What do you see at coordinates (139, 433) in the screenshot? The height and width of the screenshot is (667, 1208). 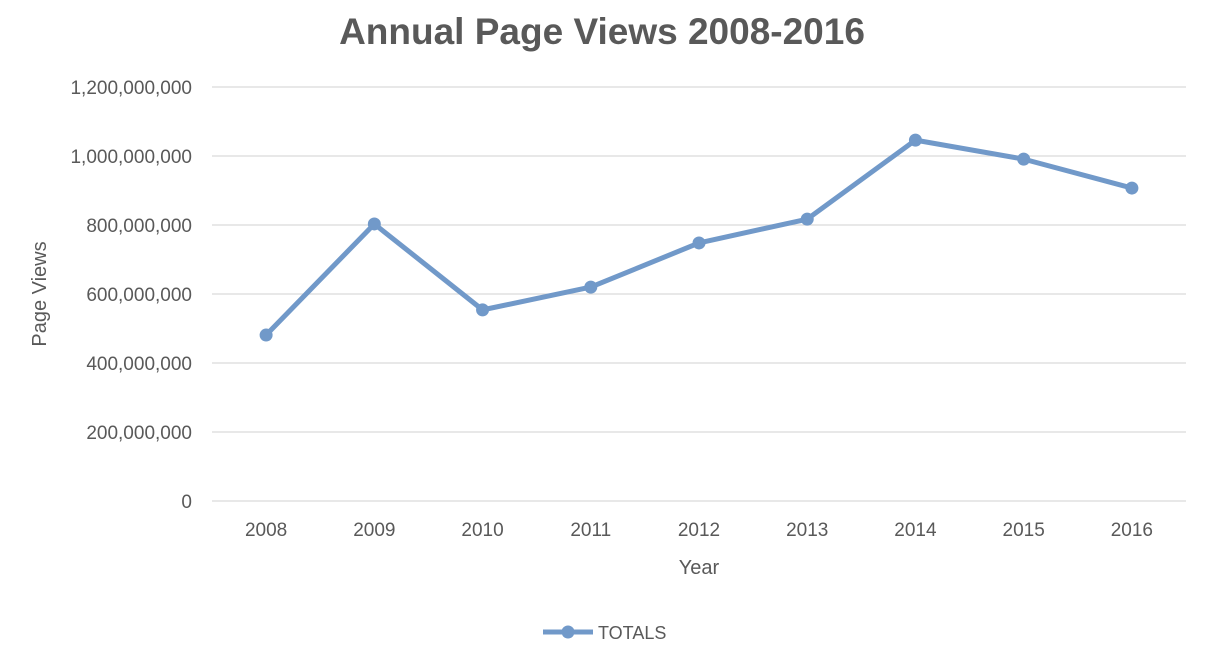 I see `y-tick-label: 200,000,000` at bounding box center [139, 433].